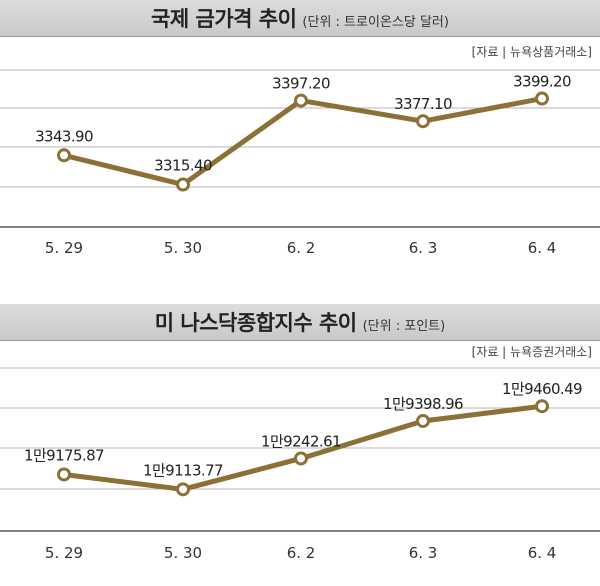  I want to click on nasdaq-data-label: 1만9175.87, so click(64, 455).